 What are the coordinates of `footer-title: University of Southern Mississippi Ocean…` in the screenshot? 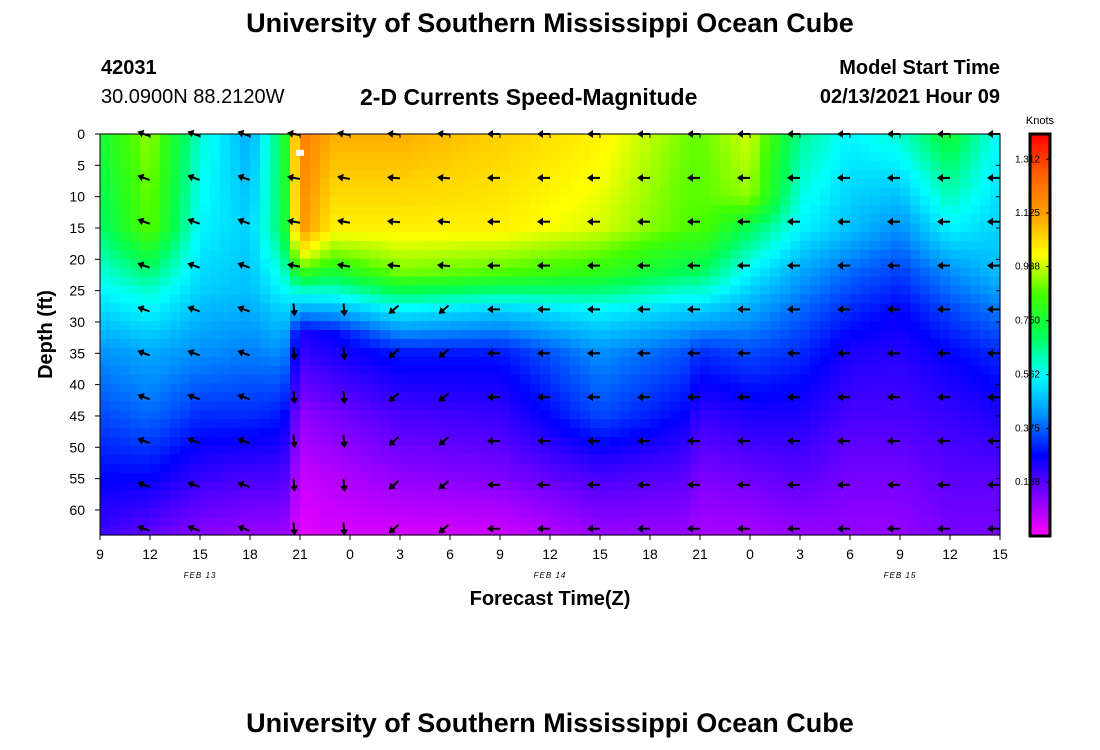 It's located at (550, 723).